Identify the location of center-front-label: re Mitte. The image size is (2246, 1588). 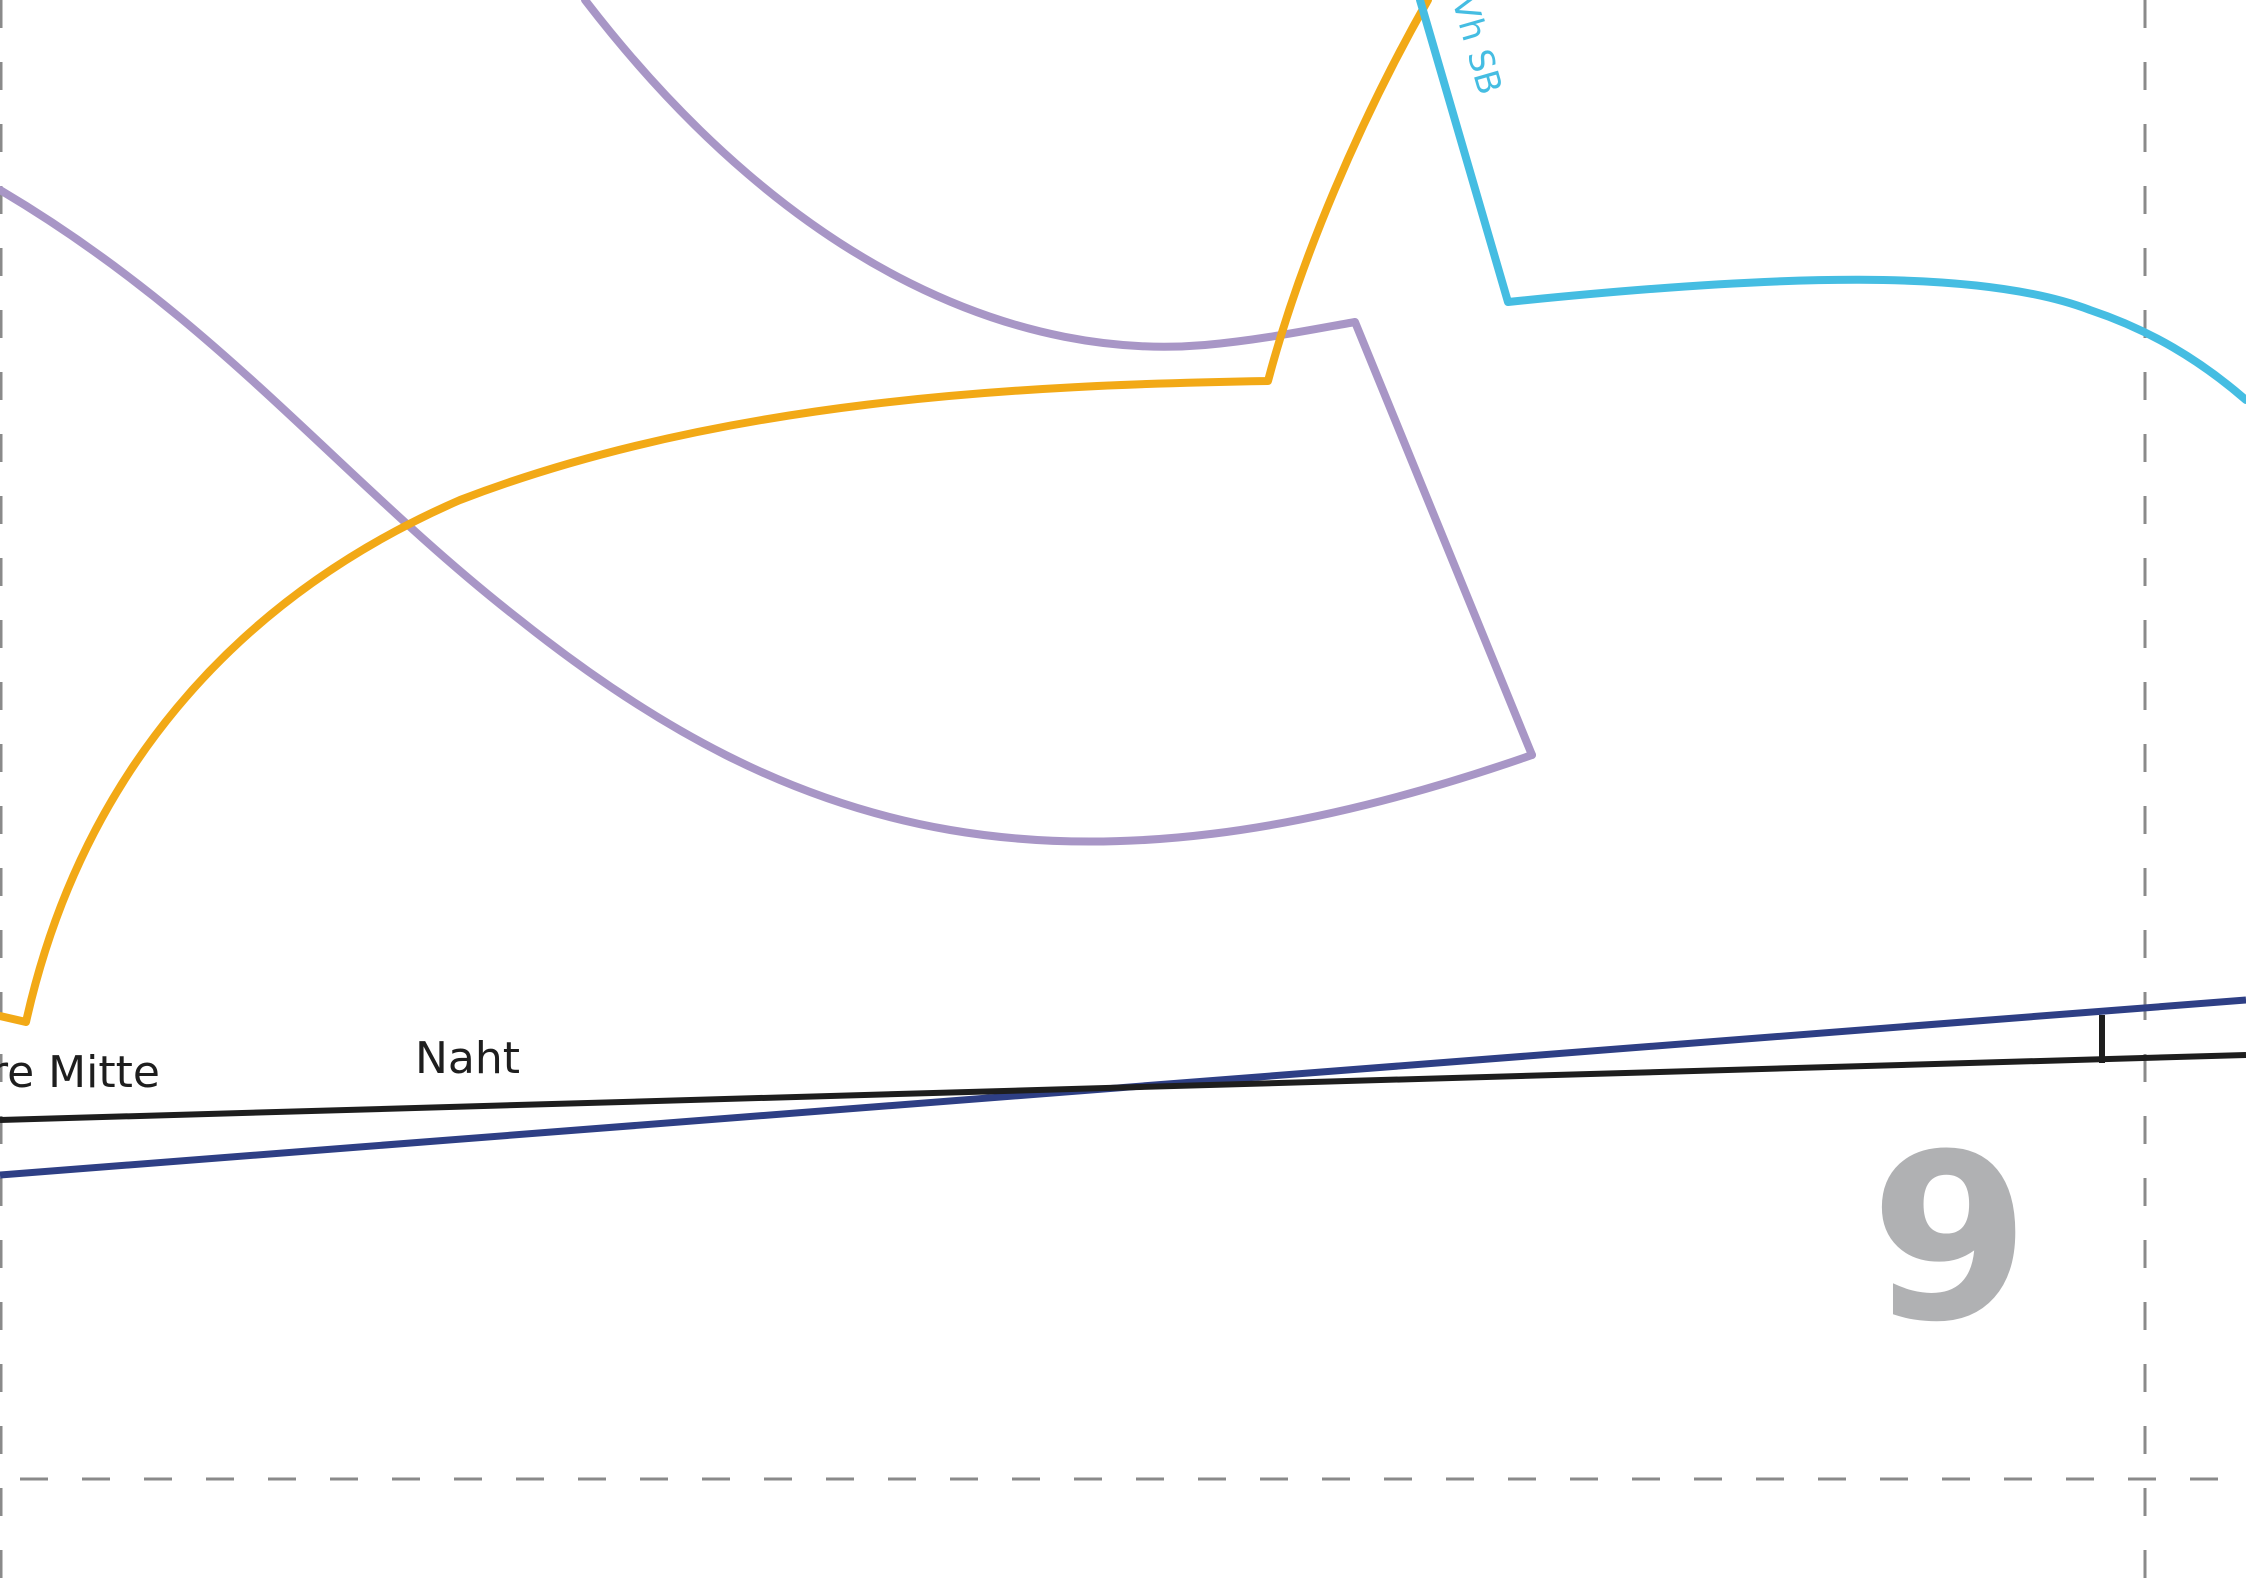
(80, 1072).